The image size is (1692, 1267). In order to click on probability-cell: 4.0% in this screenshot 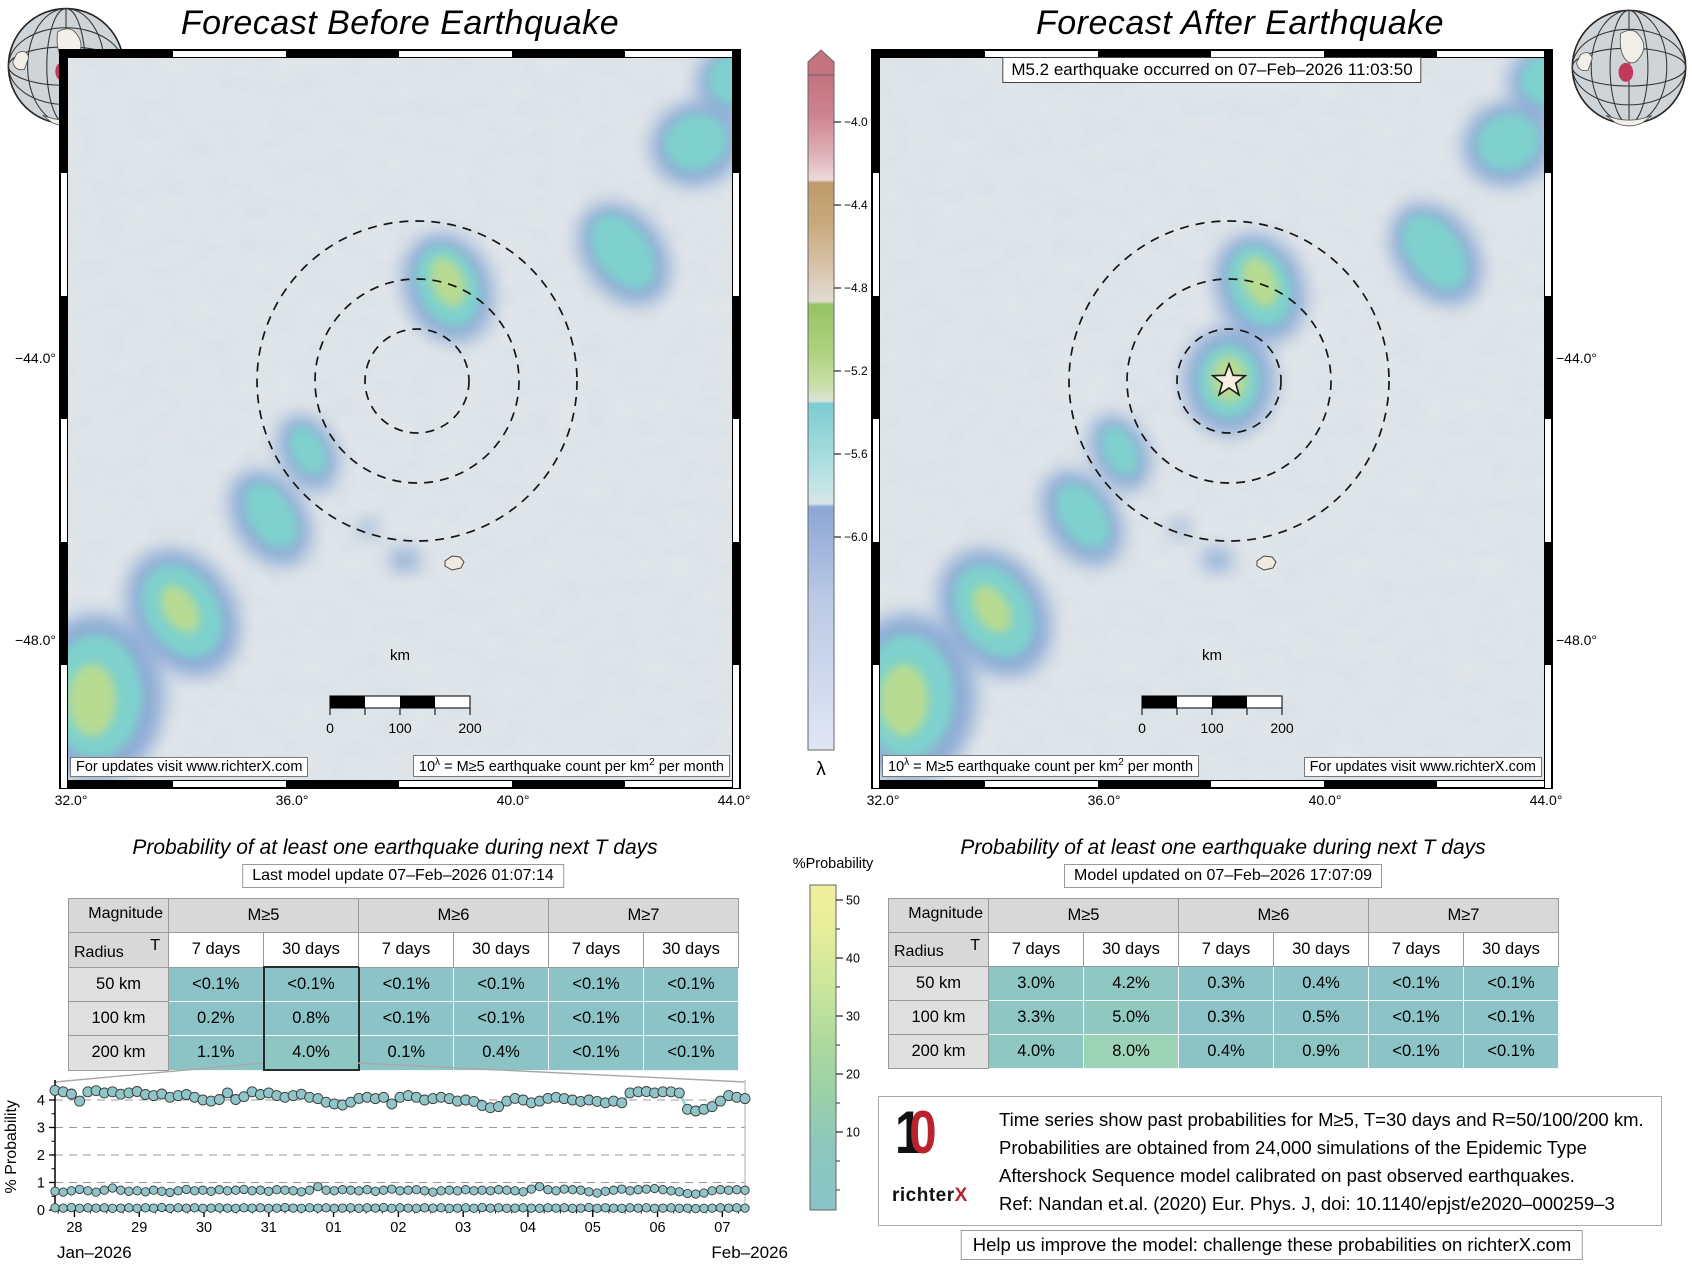, I will do `click(311, 1053)`.